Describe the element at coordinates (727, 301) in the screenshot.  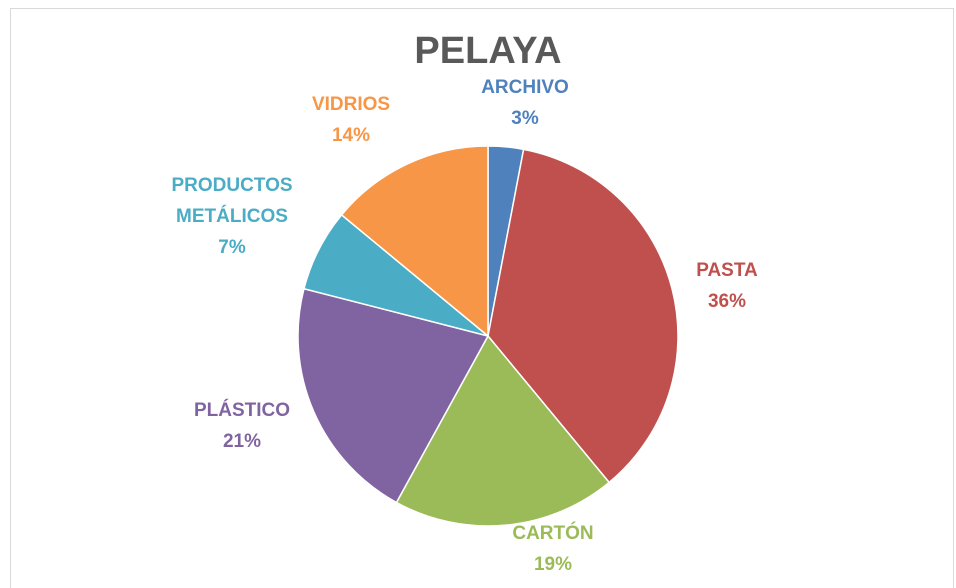
I see `value-label: 36%` at that location.